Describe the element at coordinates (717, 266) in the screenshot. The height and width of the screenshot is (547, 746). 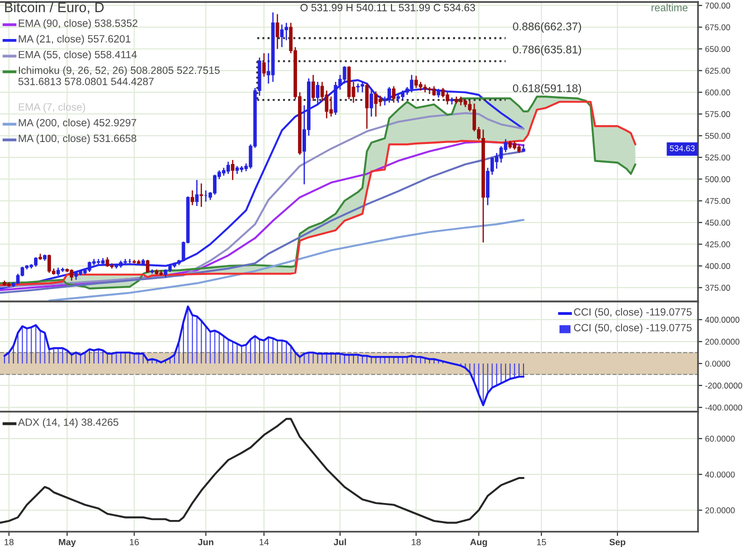
I see `y-tick-label: 400.00` at that location.